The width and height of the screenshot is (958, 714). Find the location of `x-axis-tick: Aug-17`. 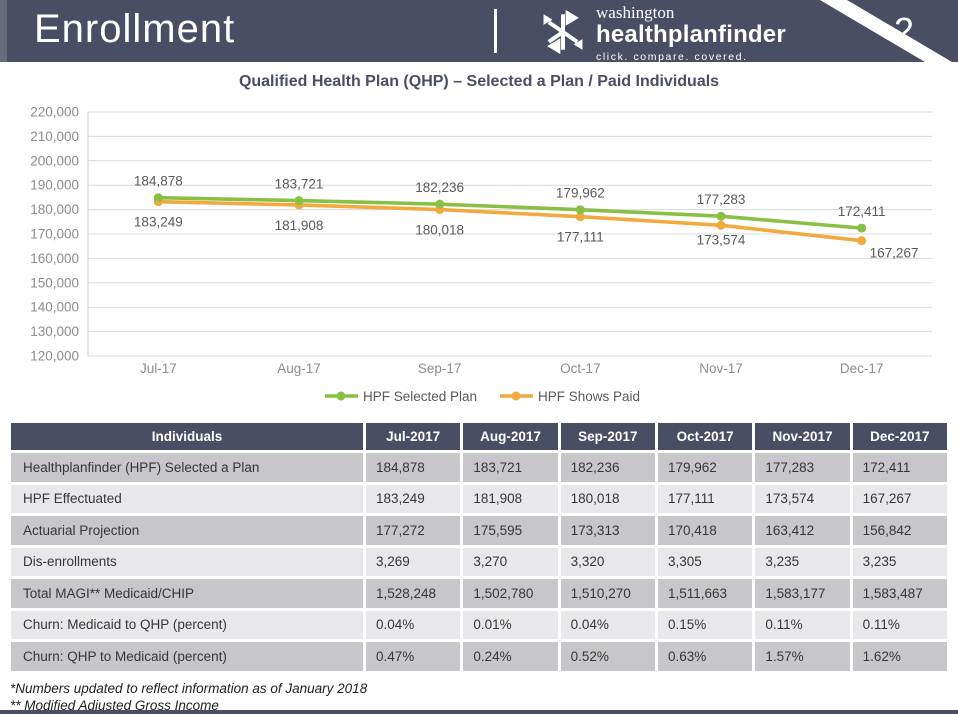

x-axis-tick: Aug-17 is located at coordinates (299, 368).